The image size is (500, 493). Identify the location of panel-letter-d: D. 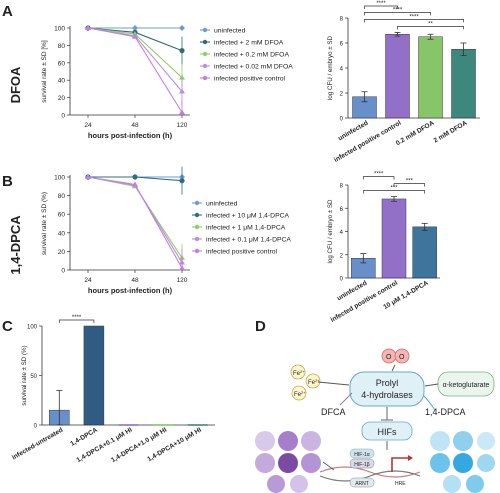
(260, 326).